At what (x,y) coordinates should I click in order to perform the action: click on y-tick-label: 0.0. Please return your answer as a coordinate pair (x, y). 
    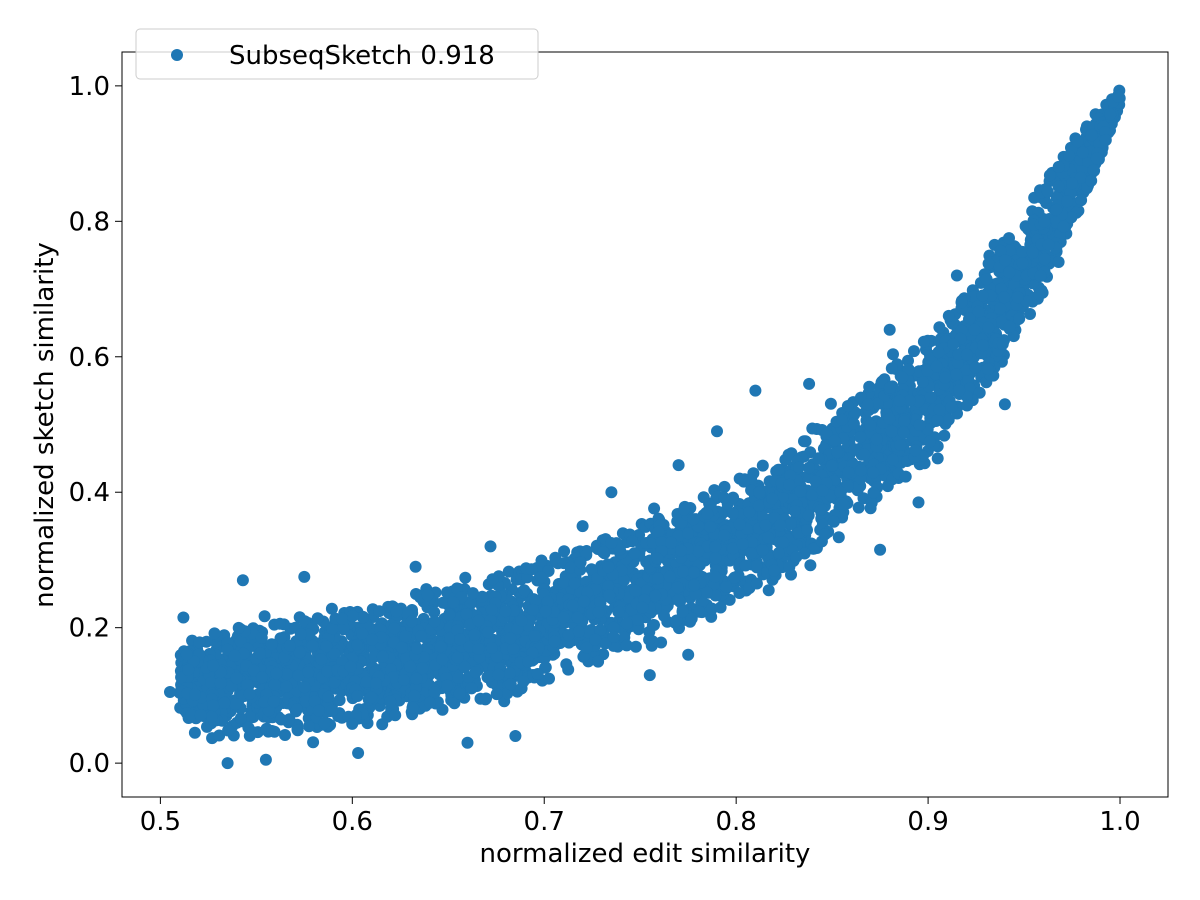
    Looking at the image, I should click on (89, 764).